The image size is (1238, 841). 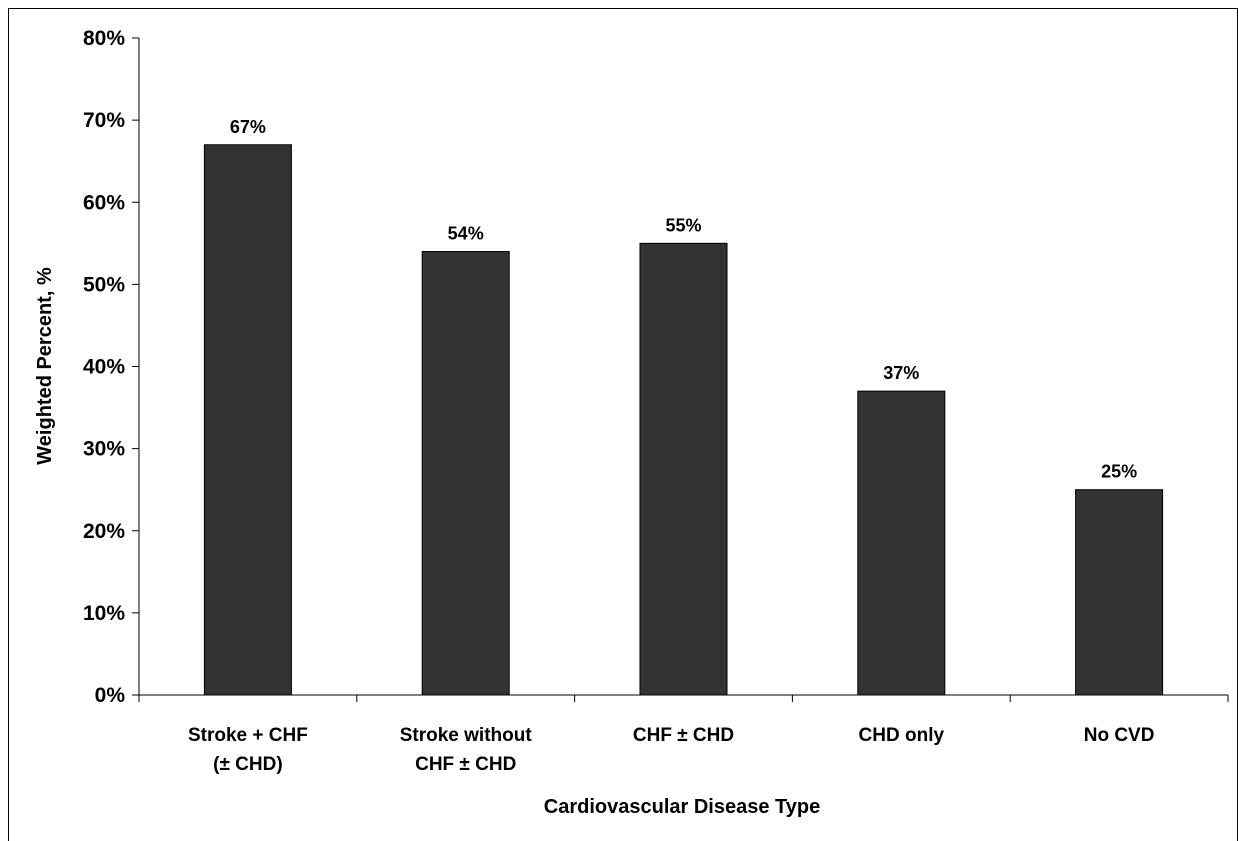 What do you see at coordinates (683, 225) in the screenshot?
I see `data-label: 55%` at bounding box center [683, 225].